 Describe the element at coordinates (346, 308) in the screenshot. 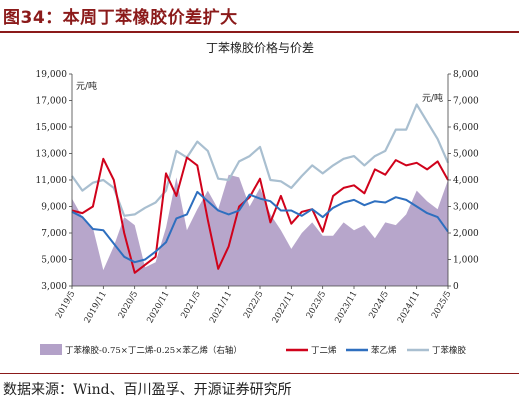

I see `x-tick-label: 2023/11` at that location.